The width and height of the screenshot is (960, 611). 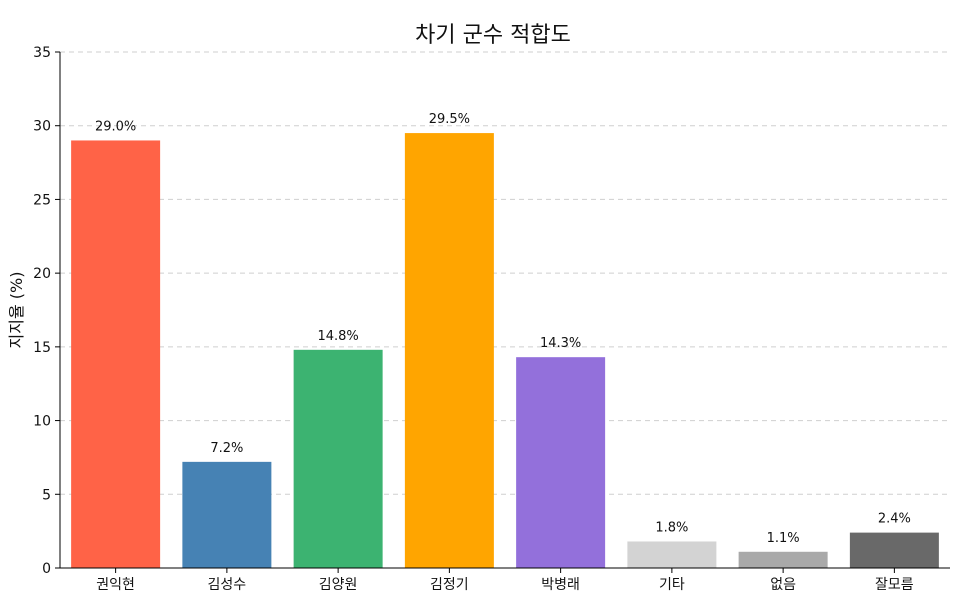 What do you see at coordinates (16, 310) in the screenshot?
I see `y-axis-label: 지지율 (%)` at bounding box center [16, 310].